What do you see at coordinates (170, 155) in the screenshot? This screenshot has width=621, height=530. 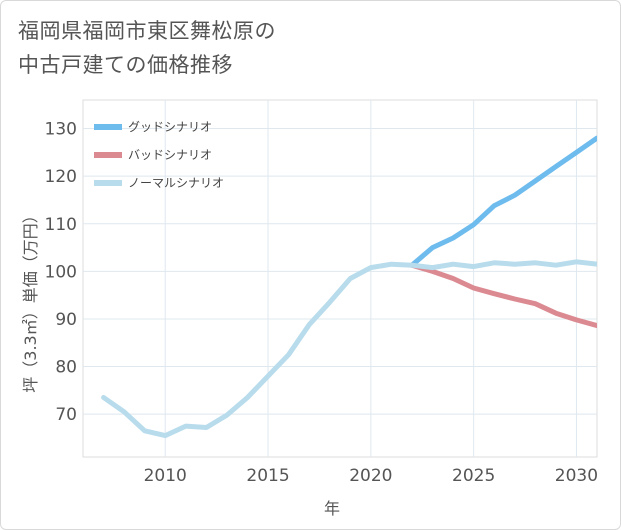 I see `legend-label-bad: バッドシナリオ` at bounding box center [170, 155].